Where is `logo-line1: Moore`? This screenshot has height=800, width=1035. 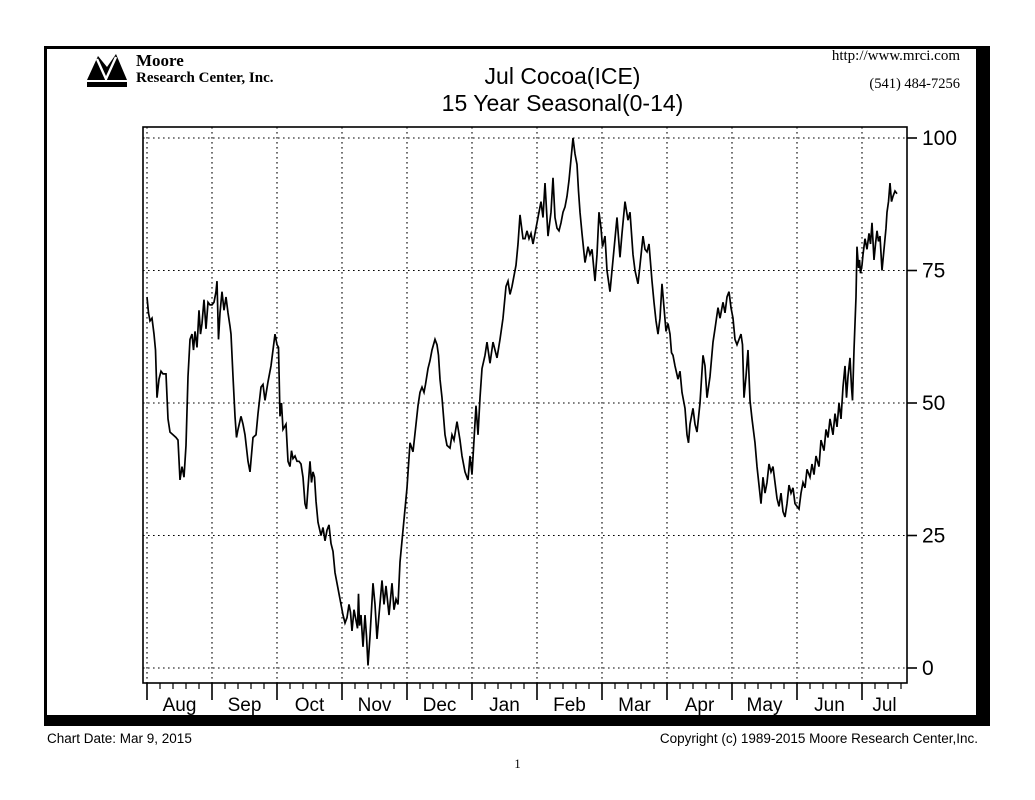
logo-line1: Moore is located at coordinates (160, 60).